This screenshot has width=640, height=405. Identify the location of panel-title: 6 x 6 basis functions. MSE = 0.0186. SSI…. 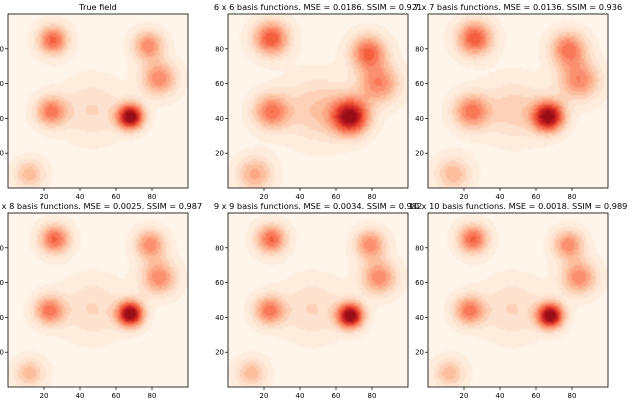
(318, 7).